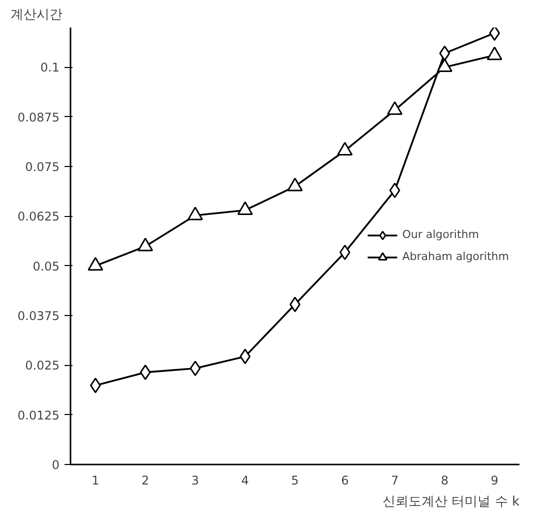 This screenshot has width=534, height=514. I want to click on x-tick-label: 2, so click(146, 481).